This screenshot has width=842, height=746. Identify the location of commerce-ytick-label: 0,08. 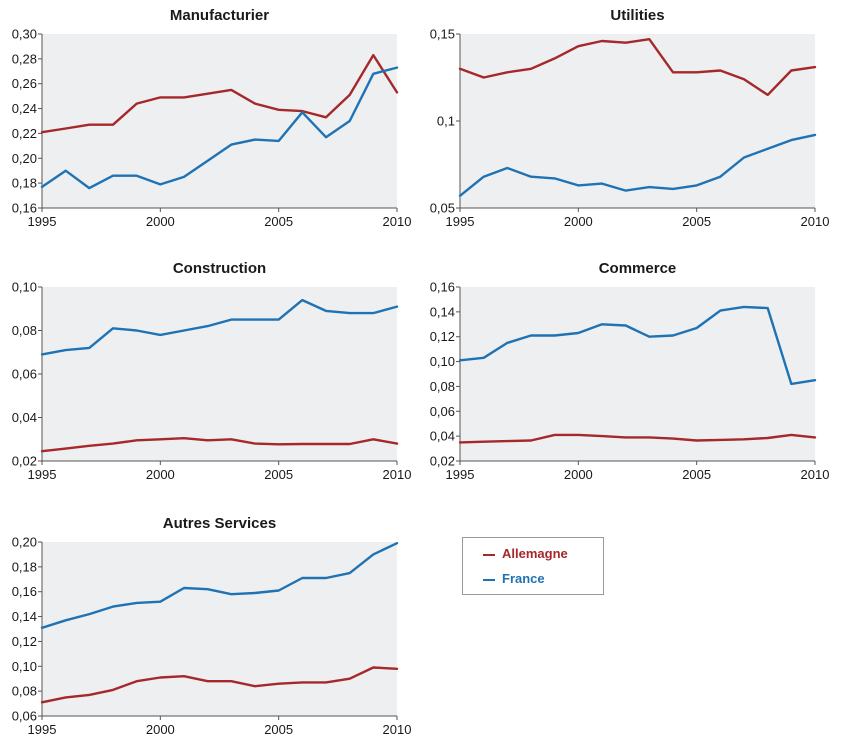
(442, 386).